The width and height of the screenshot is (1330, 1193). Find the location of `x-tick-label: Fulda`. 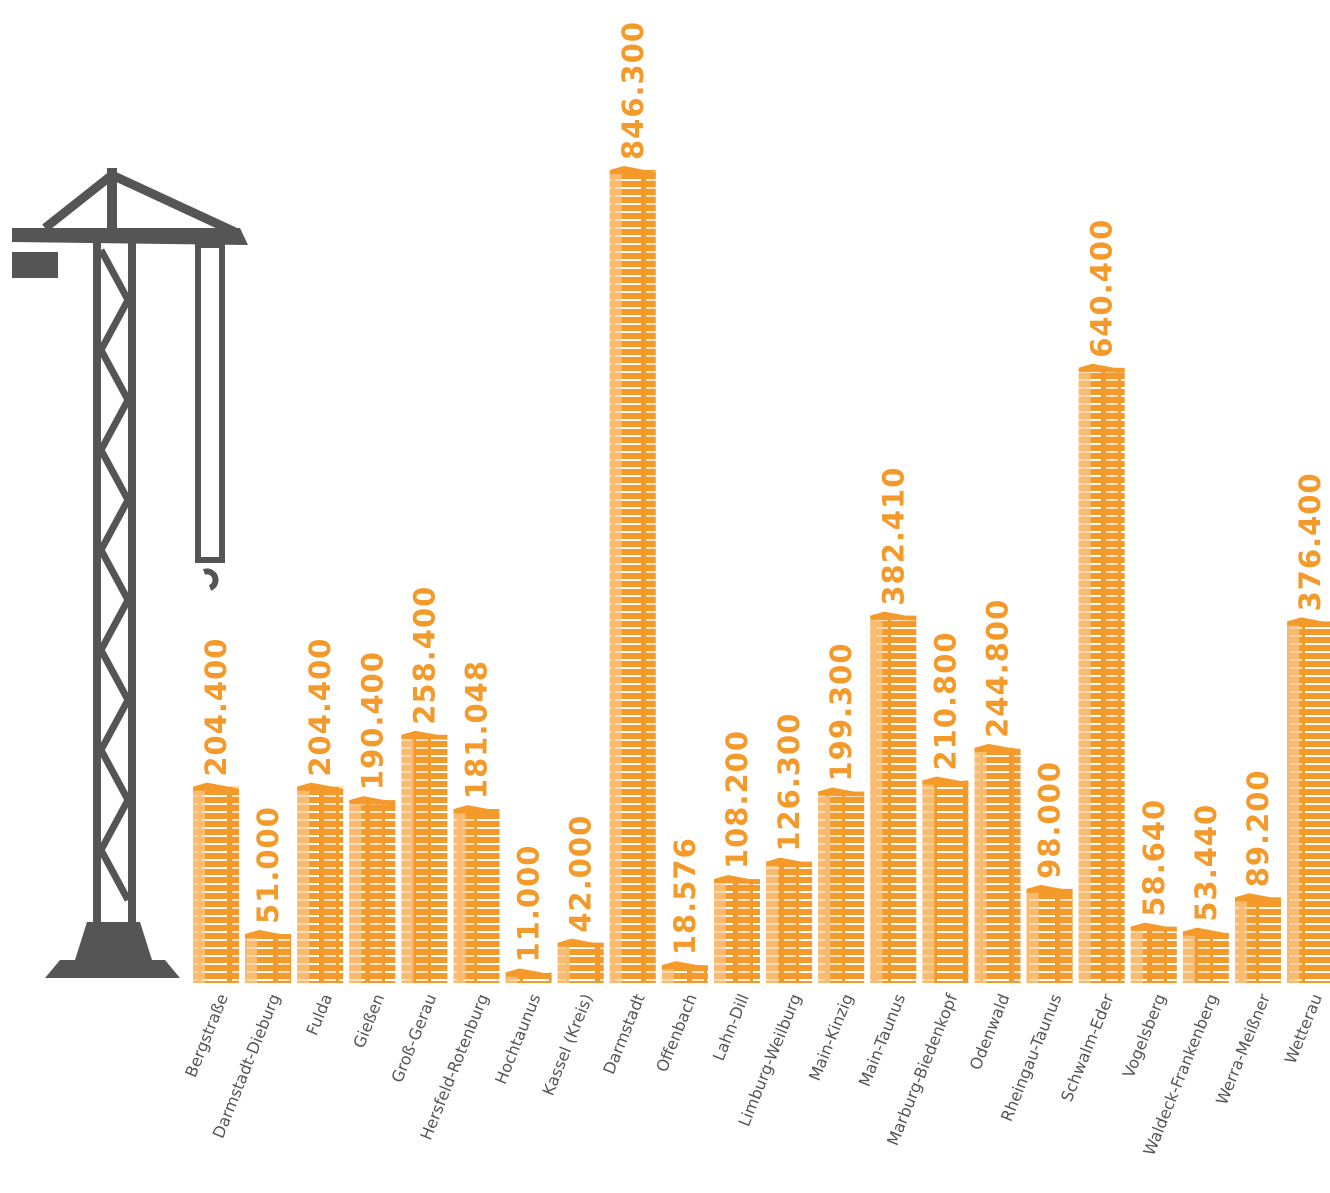

x-tick-label: Fulda is located at coordinates (319, 1014).